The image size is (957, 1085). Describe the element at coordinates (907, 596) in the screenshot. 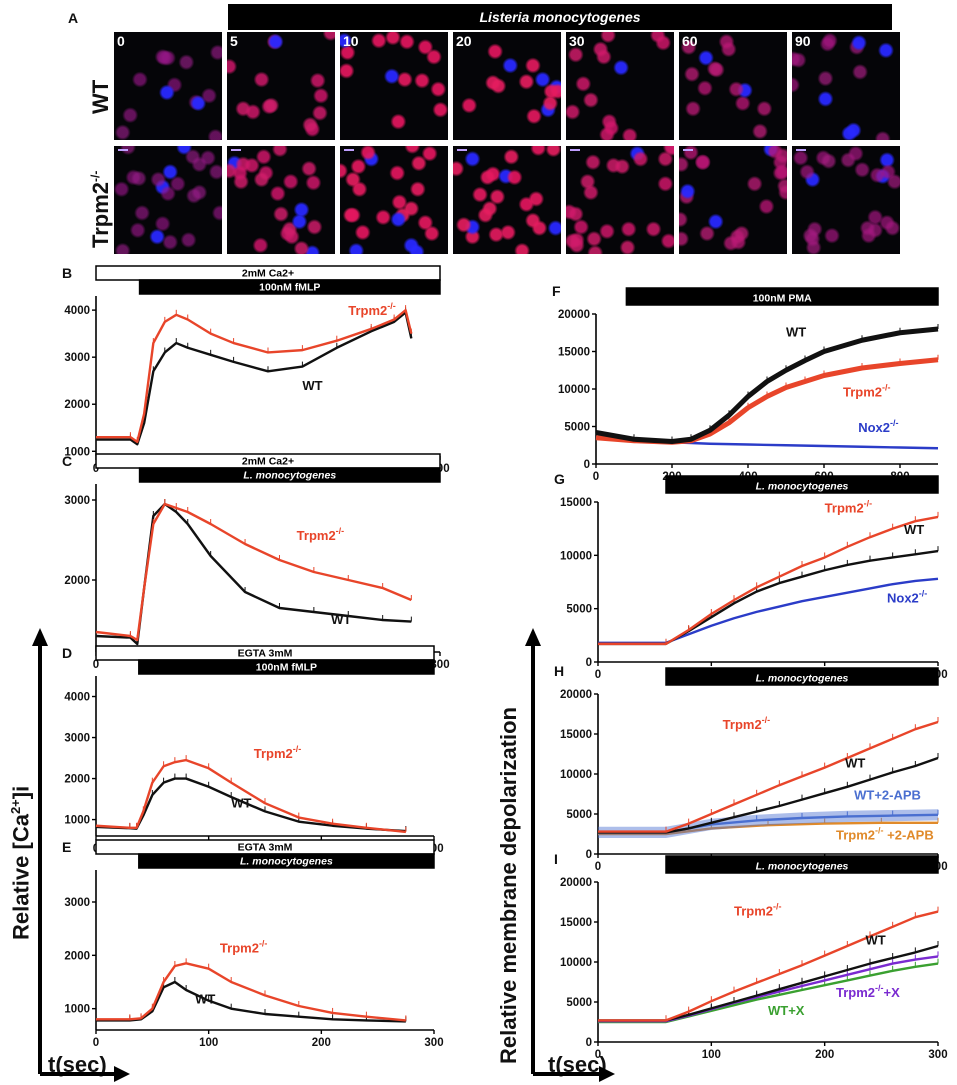

I see `series-label: Nox2-/-` at that location.